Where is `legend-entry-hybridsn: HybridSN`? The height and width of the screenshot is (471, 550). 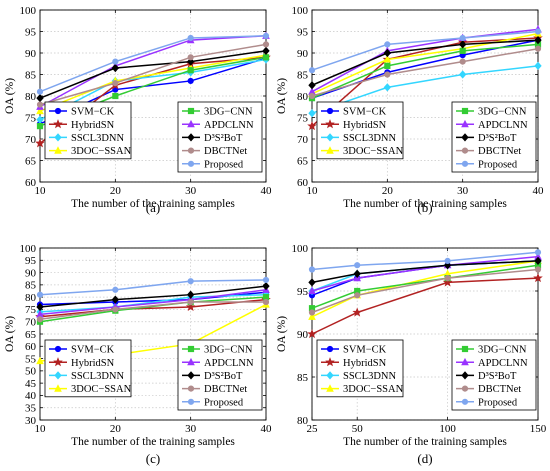 legend-entry-hybridsn: HybridSN is located at coordinates (82, 125).